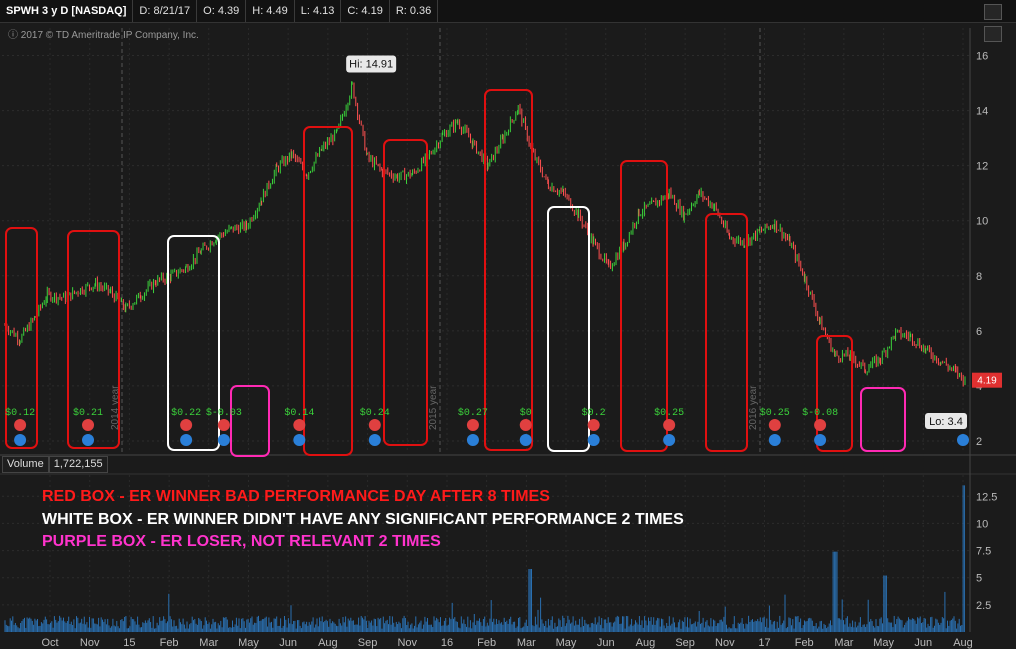 The width and height of the screenshot is (1016, 649). I want to click on chart-style-button, so click(993, 34).